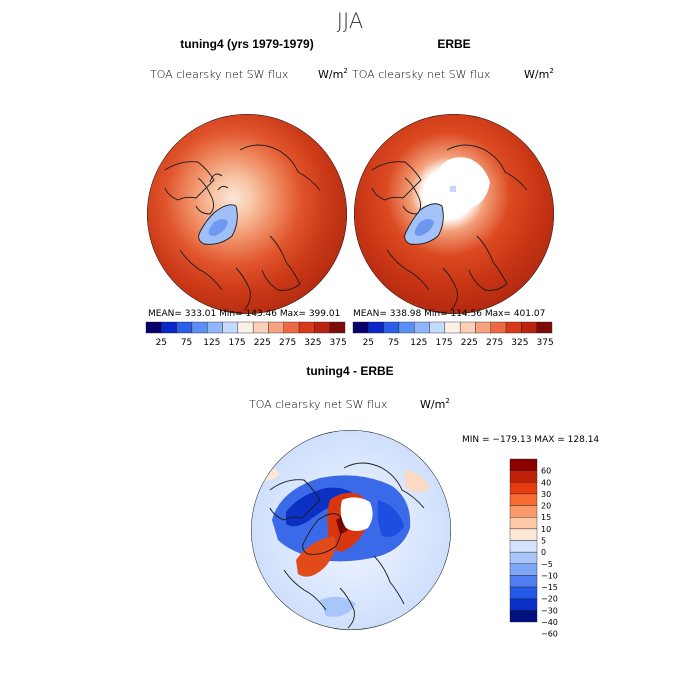 The height and width of the screenshot is (700, 700). What do you see at coordinates (549, 634) in the screenshot?
I see `panel-diff-colorbar-label: −60` at bounding box center [549, 634].